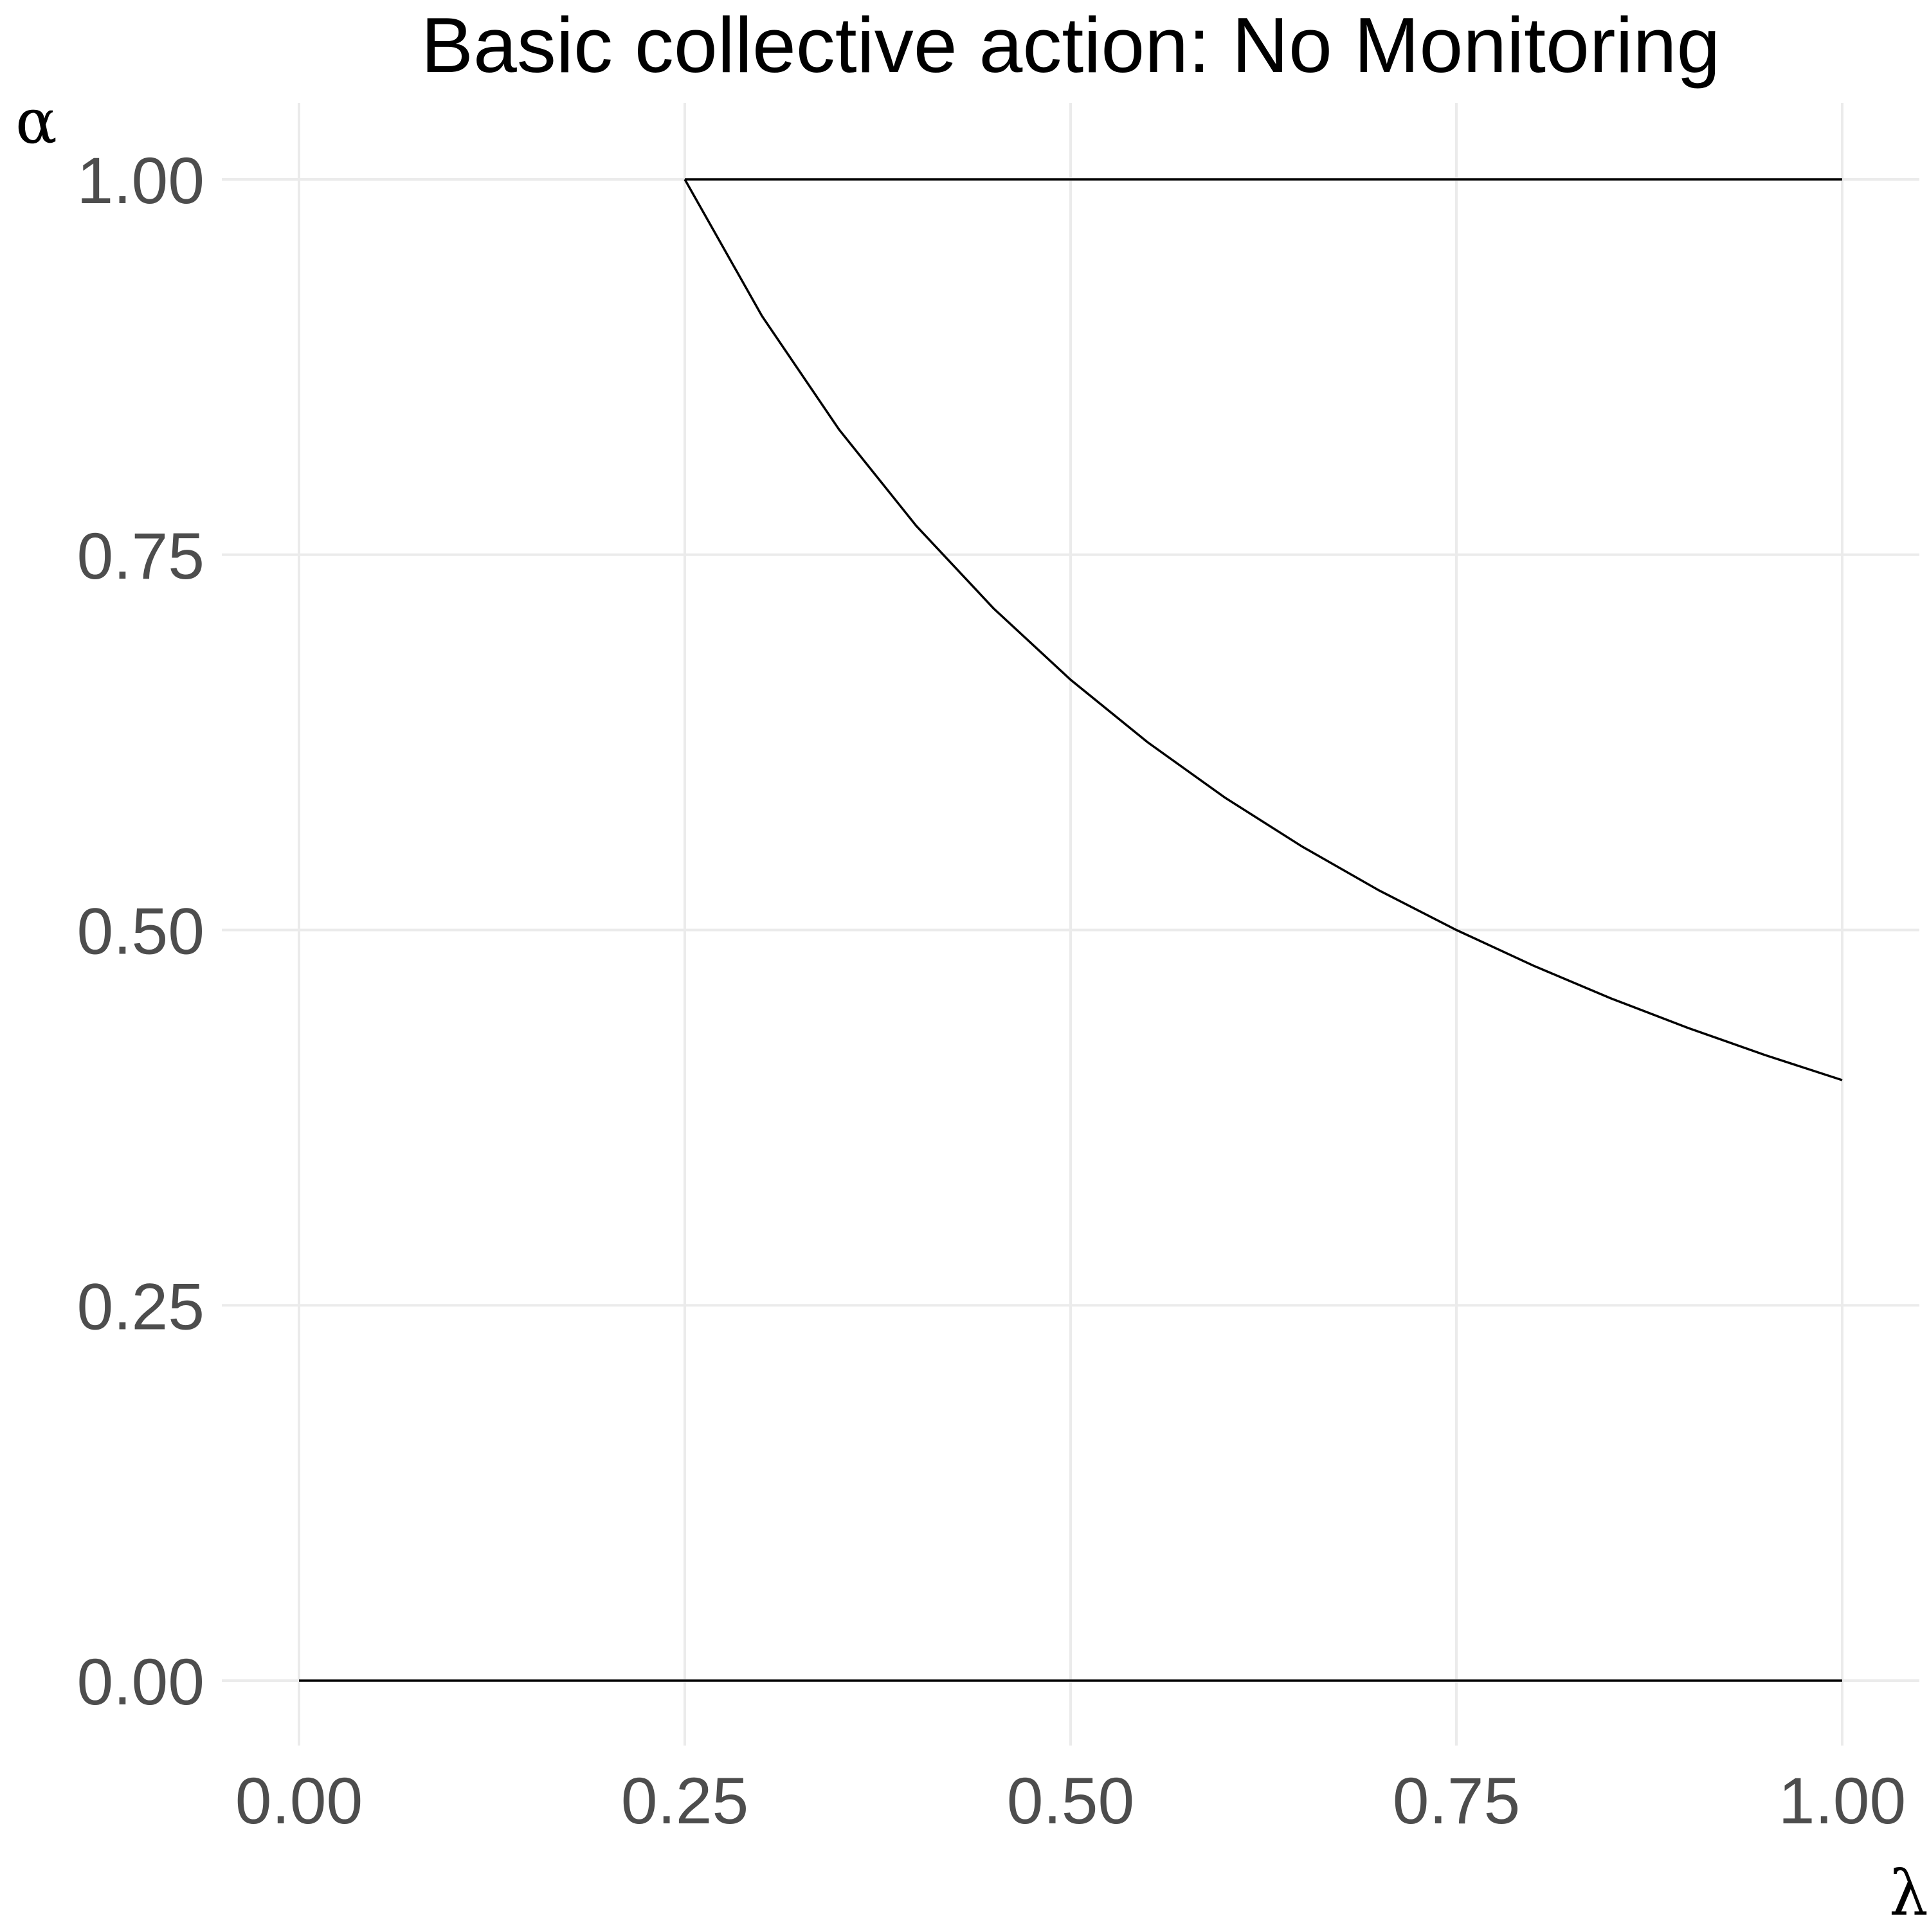 Image resolution: width=1929 pixels, height=1932 pixels. I want to click on x-tick-label: 0.75, so click(1457, 1800).